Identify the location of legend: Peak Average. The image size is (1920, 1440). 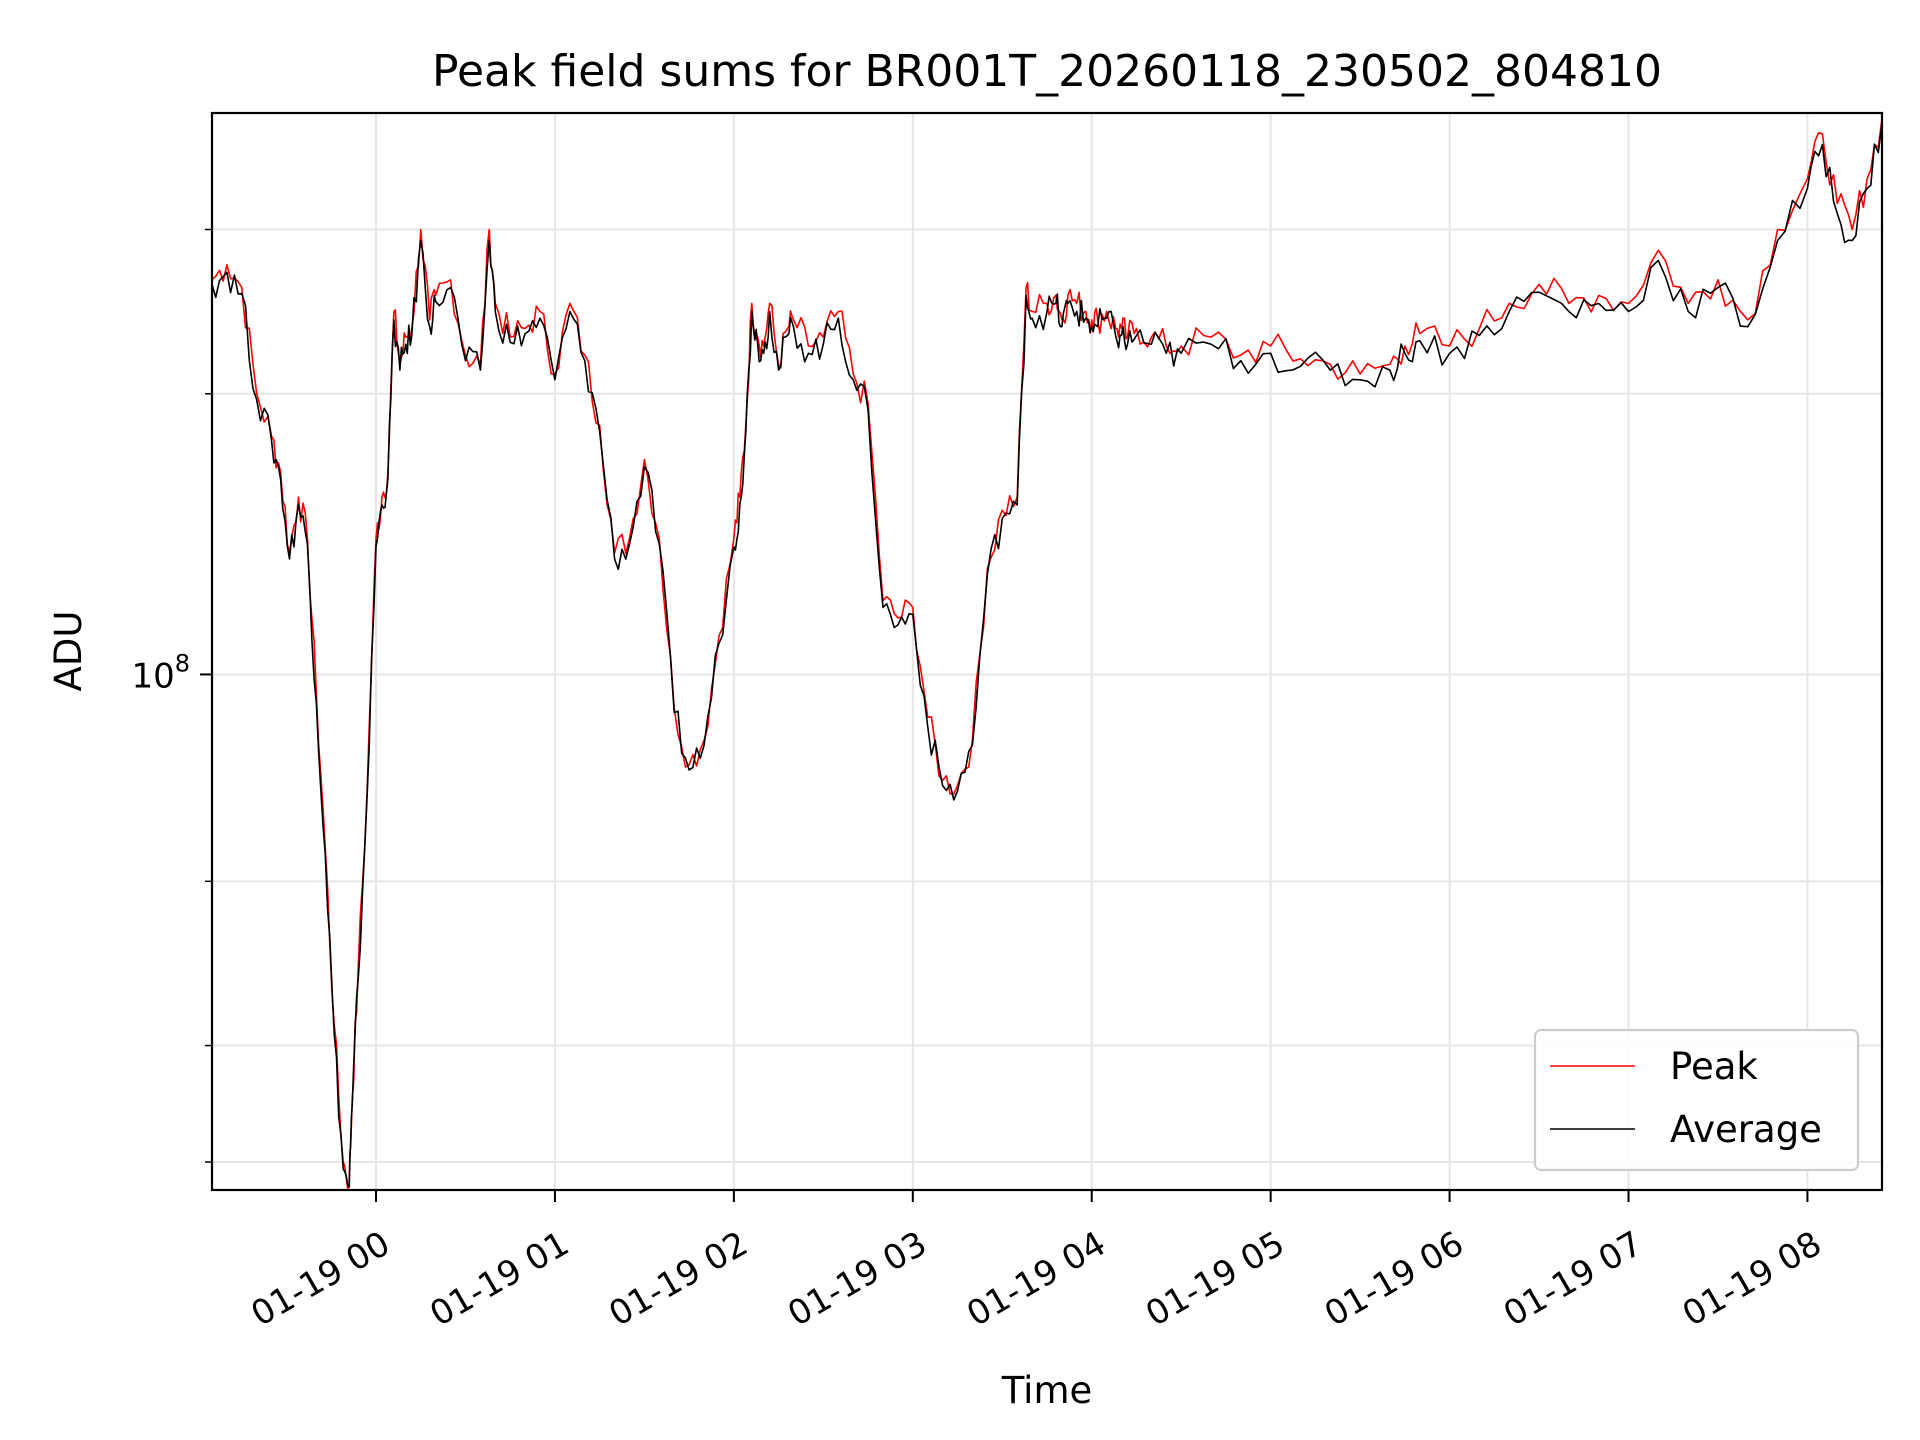
(1696, 1100).